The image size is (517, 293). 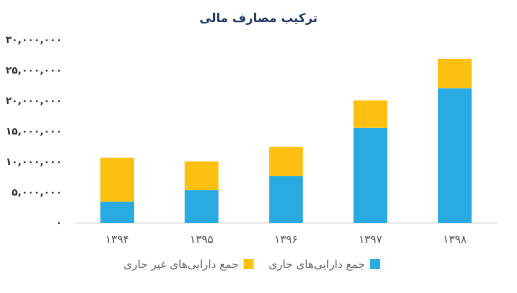 I want to click on y-tick-label: ۳۰,۰۰۰,۰۰۰, so click(x=34, y=40).